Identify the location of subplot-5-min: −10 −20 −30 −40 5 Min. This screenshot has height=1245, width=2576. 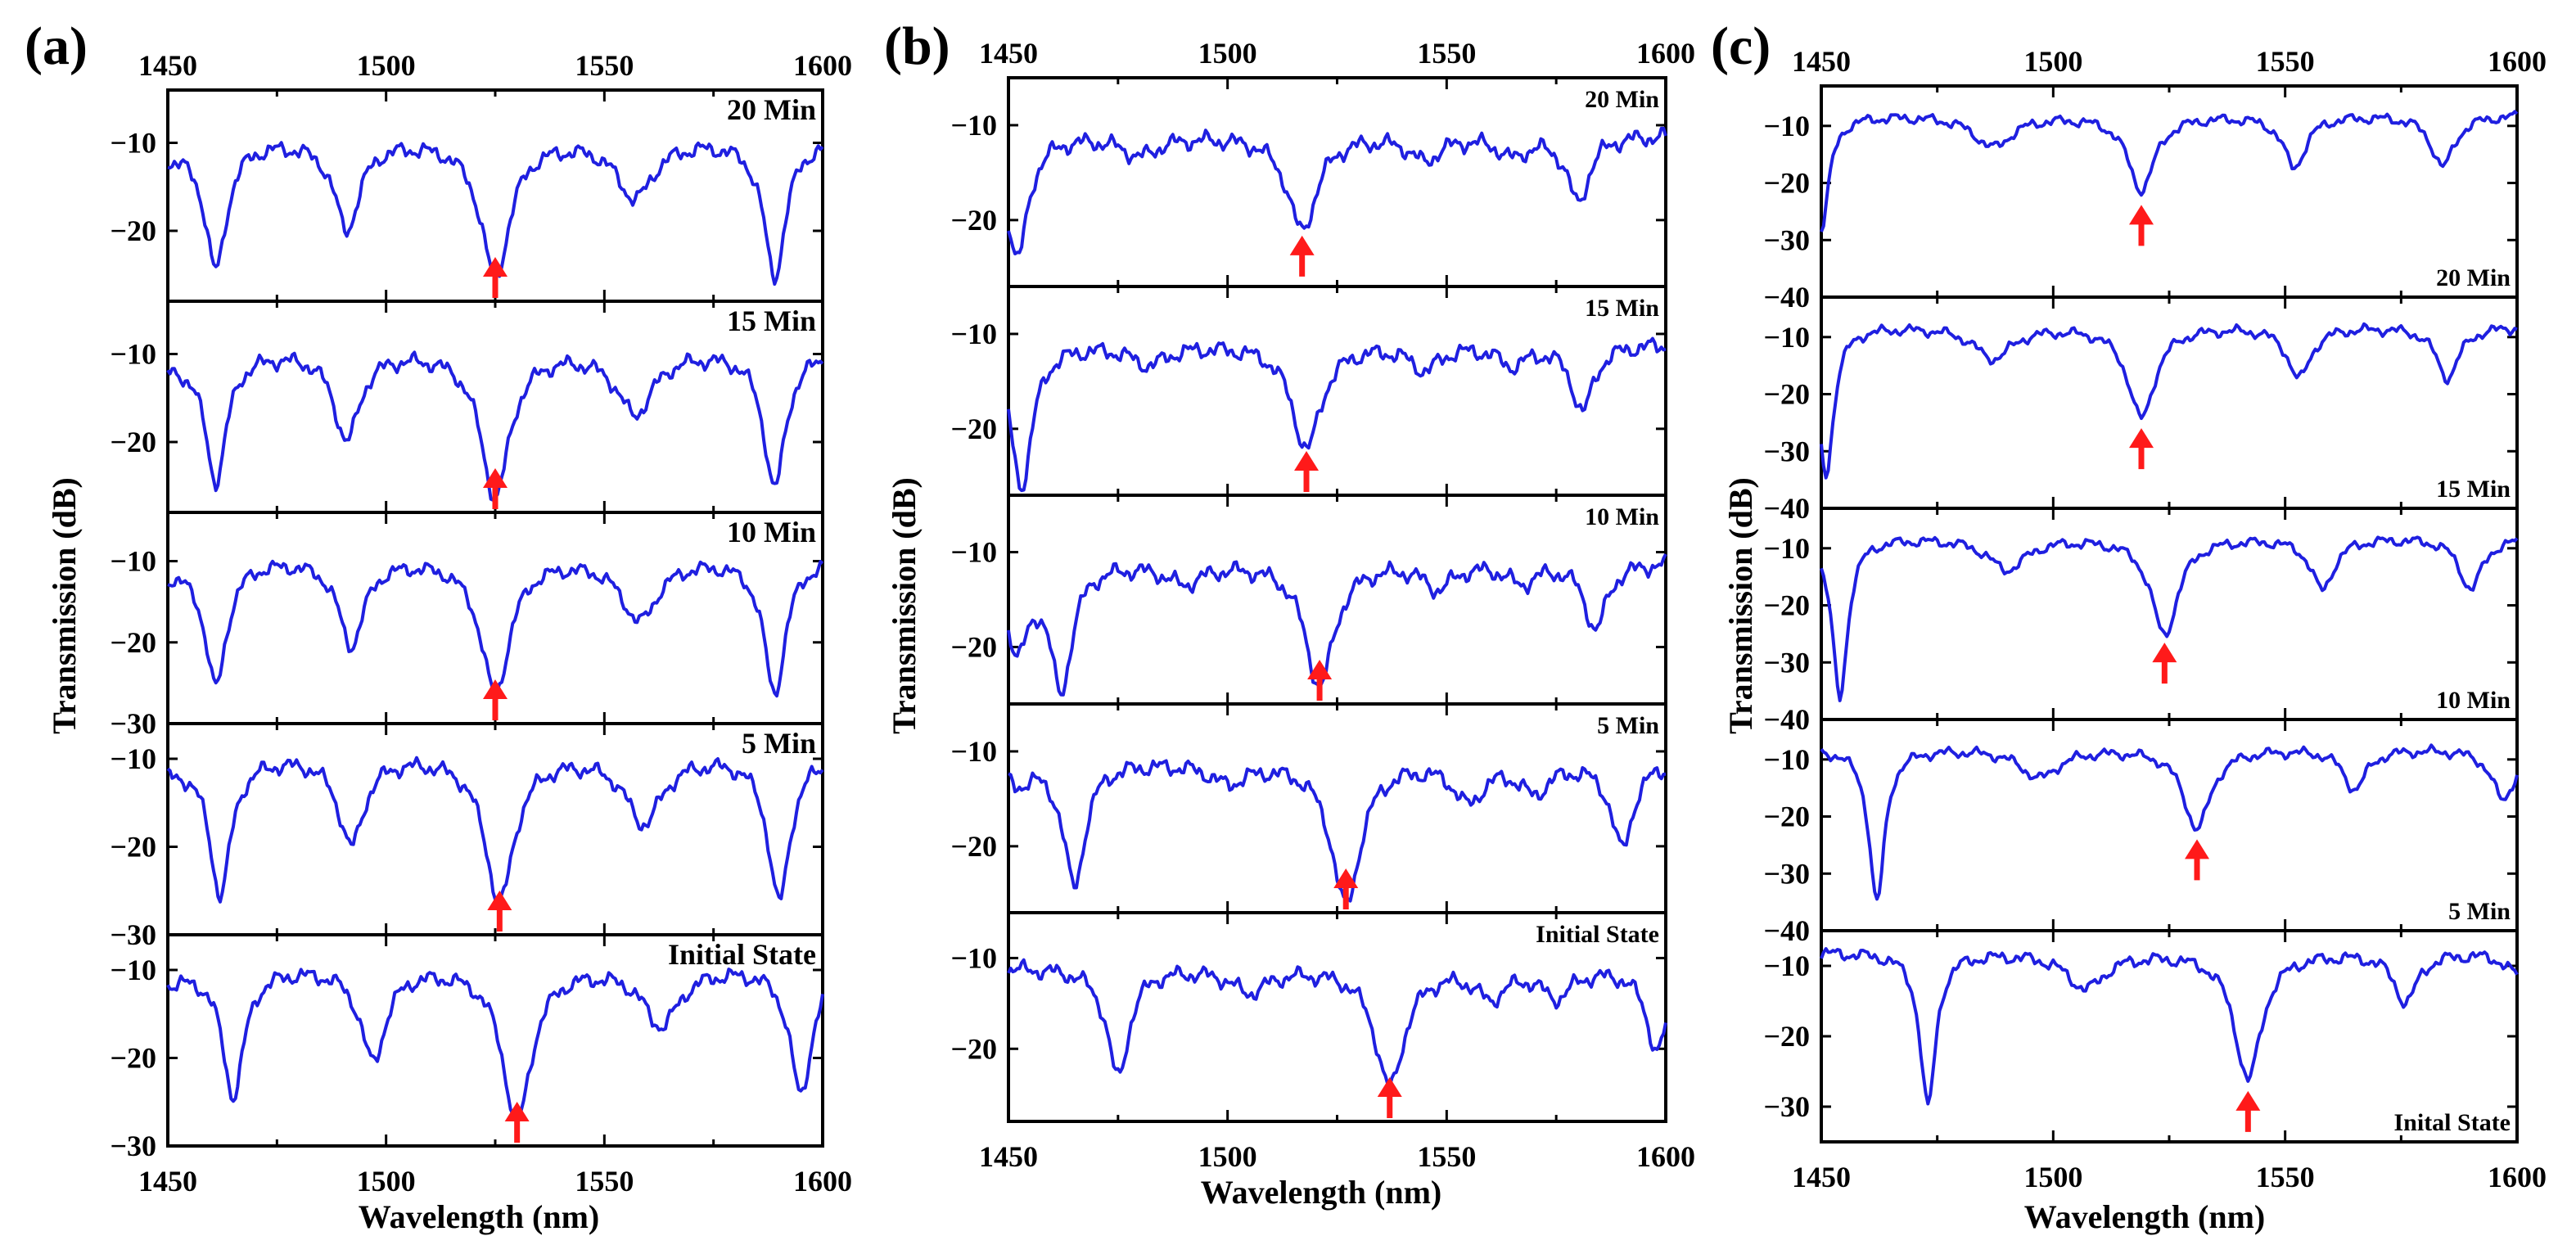
(2141, 832).